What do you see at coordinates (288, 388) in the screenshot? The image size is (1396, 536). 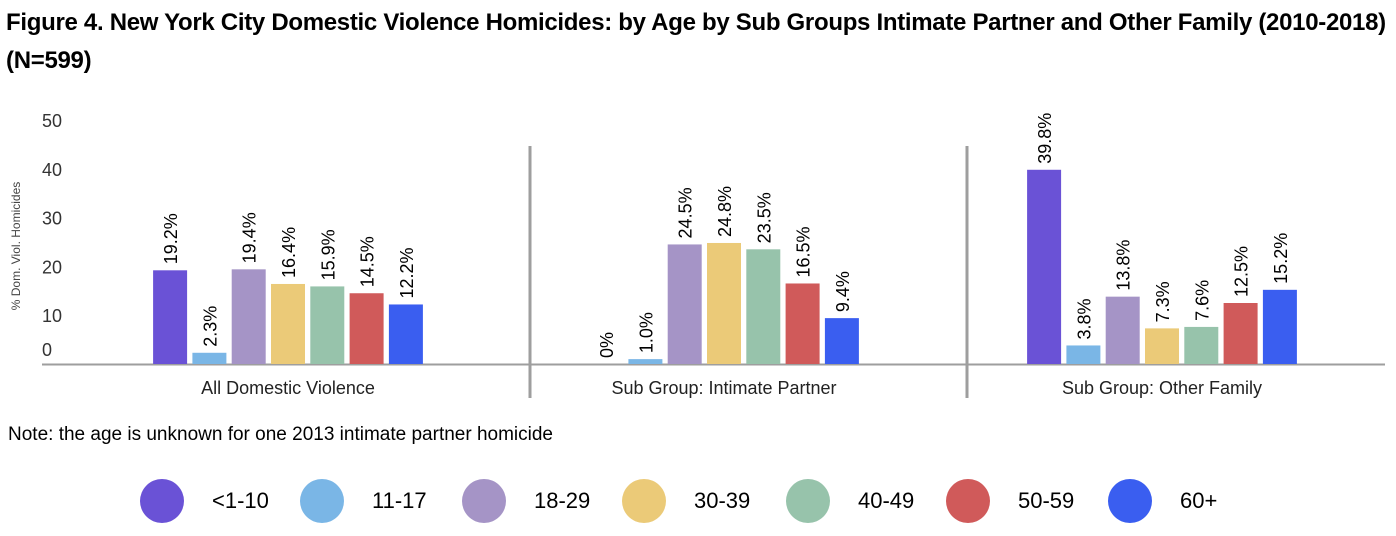 I see `x-category-label: All Domestic Violence` at bounding box center [288, 388].